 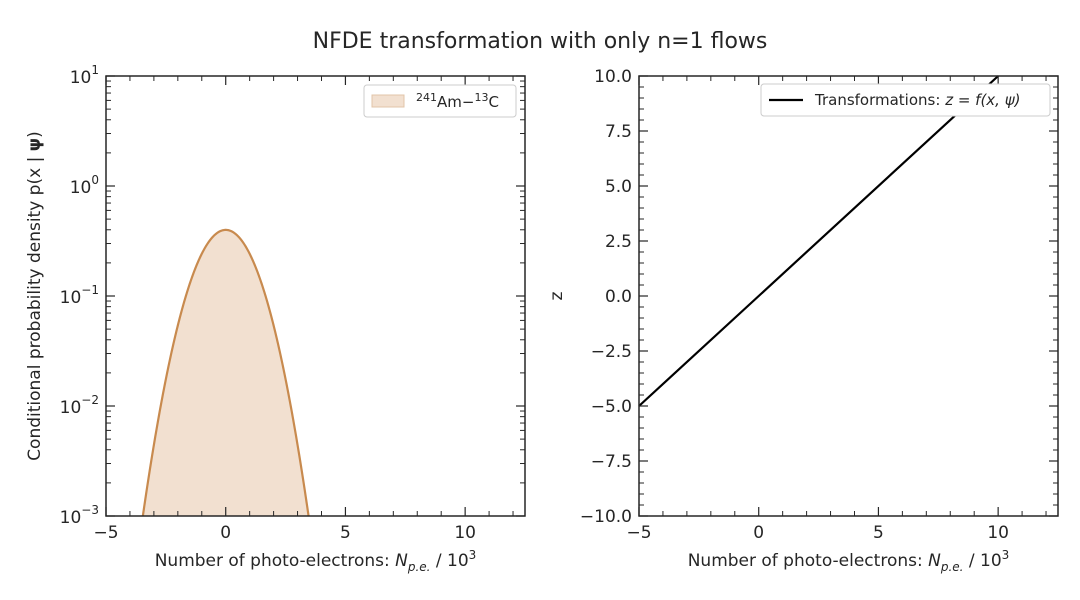 I want to click on legend: 241Am−13C, so click(x=440, y=101).